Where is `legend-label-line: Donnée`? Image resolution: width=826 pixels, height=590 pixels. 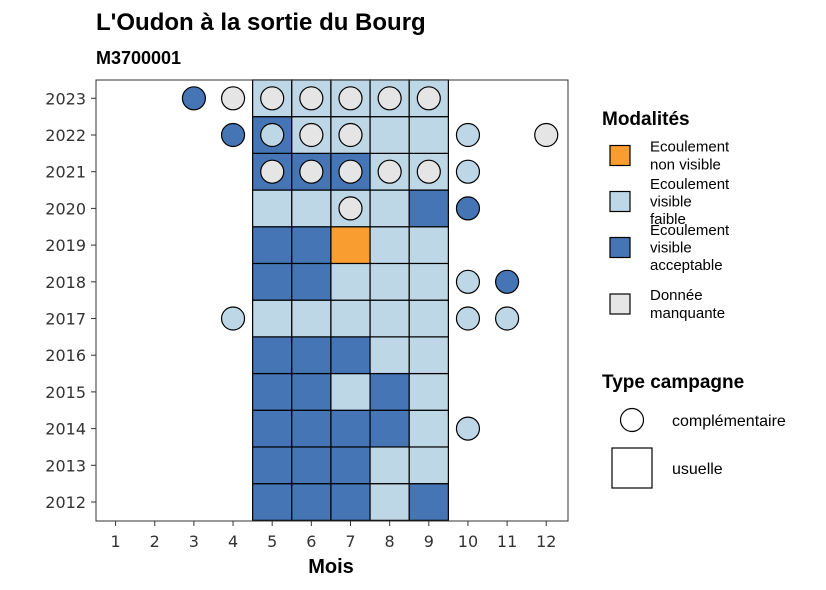 legend-label-line: Donnée is located at coordinates (676, 295).